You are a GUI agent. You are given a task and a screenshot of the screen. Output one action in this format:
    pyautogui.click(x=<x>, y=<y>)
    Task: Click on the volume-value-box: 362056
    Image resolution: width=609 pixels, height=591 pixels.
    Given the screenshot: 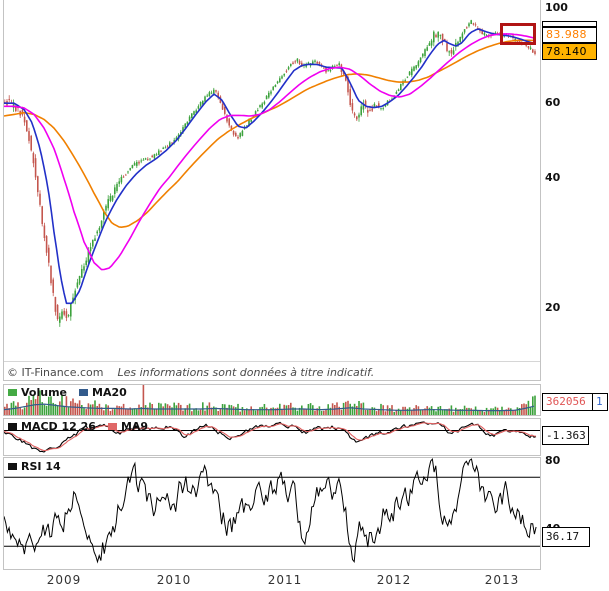 What is the action you would take?
    pyautogui.click(x=567, y=402)
    